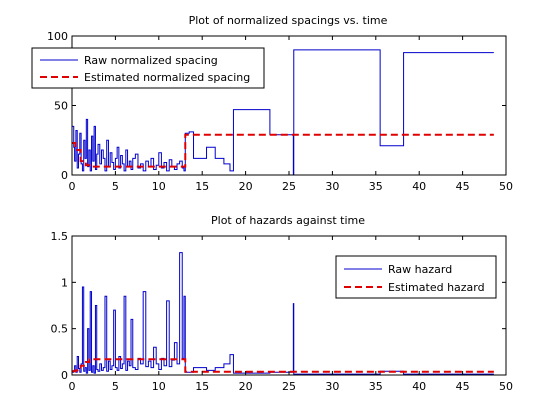 The width and height of the screenshot is (560, 420). Describe the element at coordinates (167, 77) in the screenshot. I see `legend-label-estimated-spacing: Estimated normalized spacing` at that location.